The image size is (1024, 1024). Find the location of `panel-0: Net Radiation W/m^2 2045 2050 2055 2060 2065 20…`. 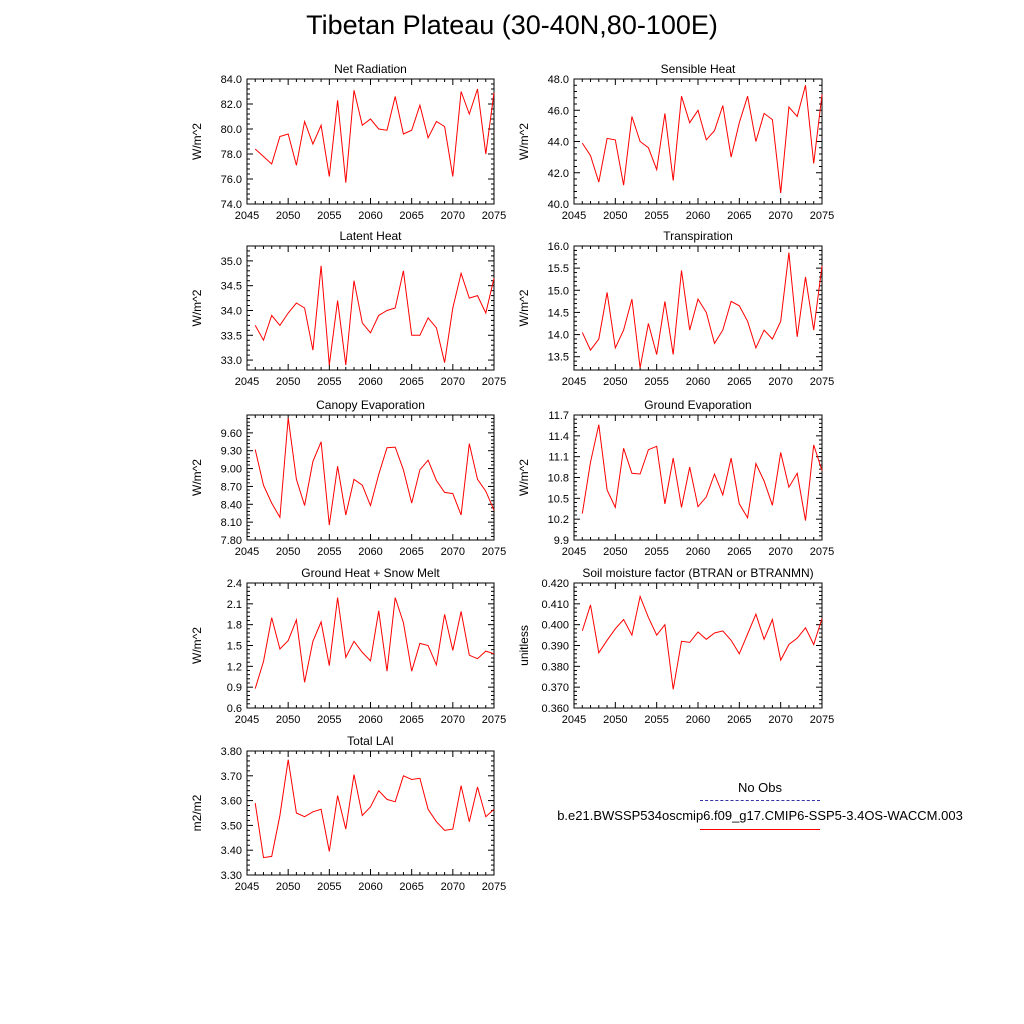

panel-0: Net Radiation W/m^2 2045 2050 2055 2060 2065 20… is located at coordinates (348, 142).